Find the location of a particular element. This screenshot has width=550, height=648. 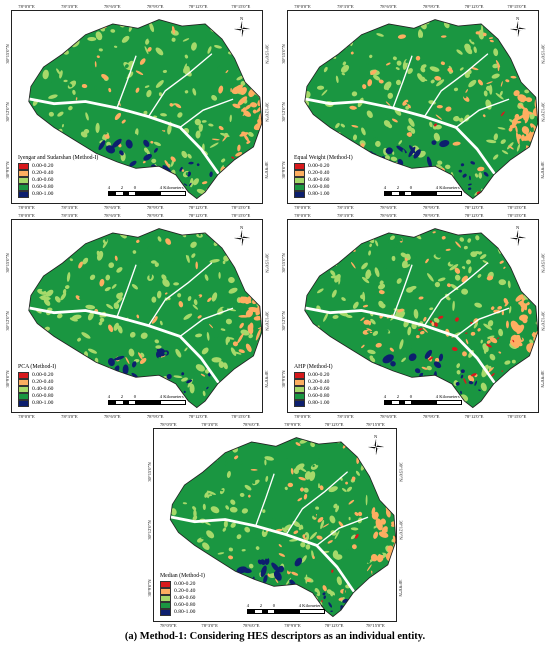

legend-item: 0.00-0.20 is located at coordinates (323, 166).